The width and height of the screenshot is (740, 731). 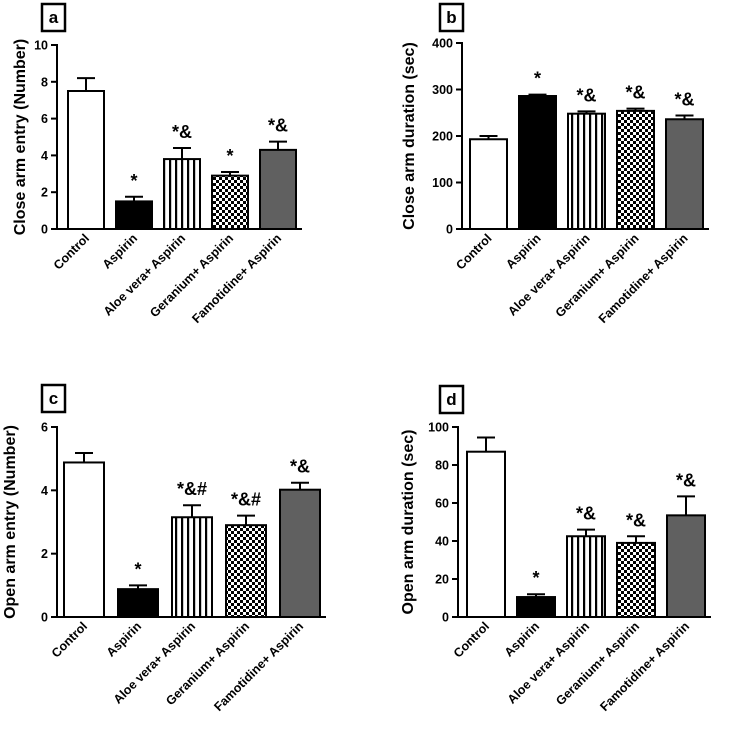 I want to click on y-axis-title: Close arm duration (sec), so click(x=409, y=136).